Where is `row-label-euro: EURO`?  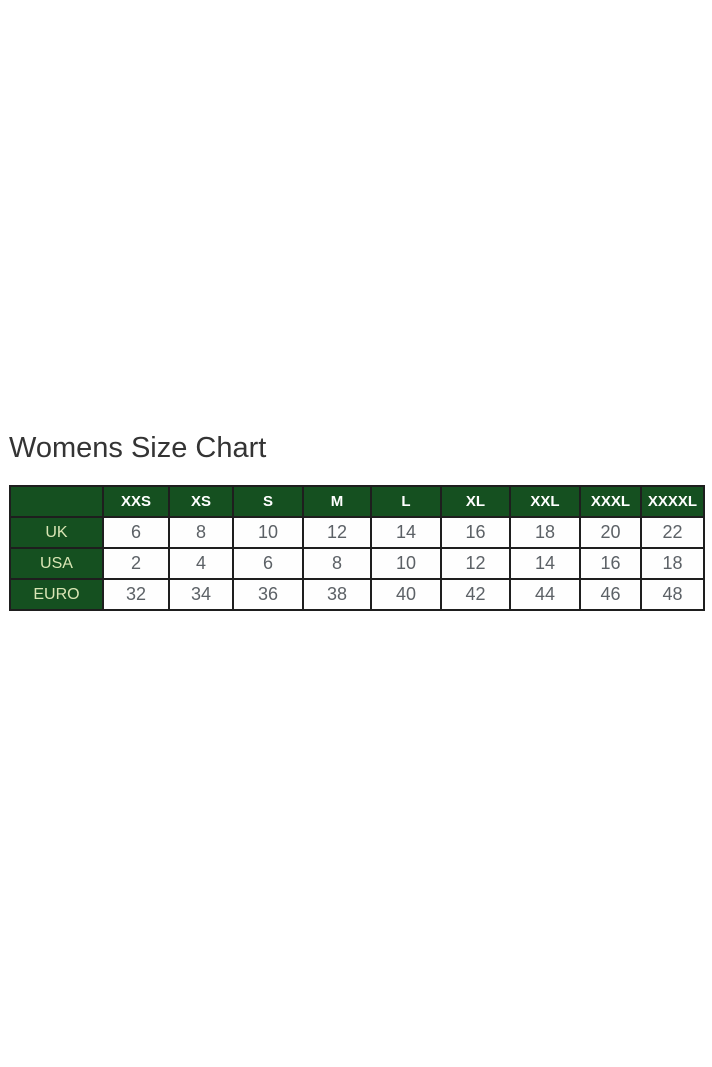 row-label-euro: EURO is located at coordinates (56, 594).